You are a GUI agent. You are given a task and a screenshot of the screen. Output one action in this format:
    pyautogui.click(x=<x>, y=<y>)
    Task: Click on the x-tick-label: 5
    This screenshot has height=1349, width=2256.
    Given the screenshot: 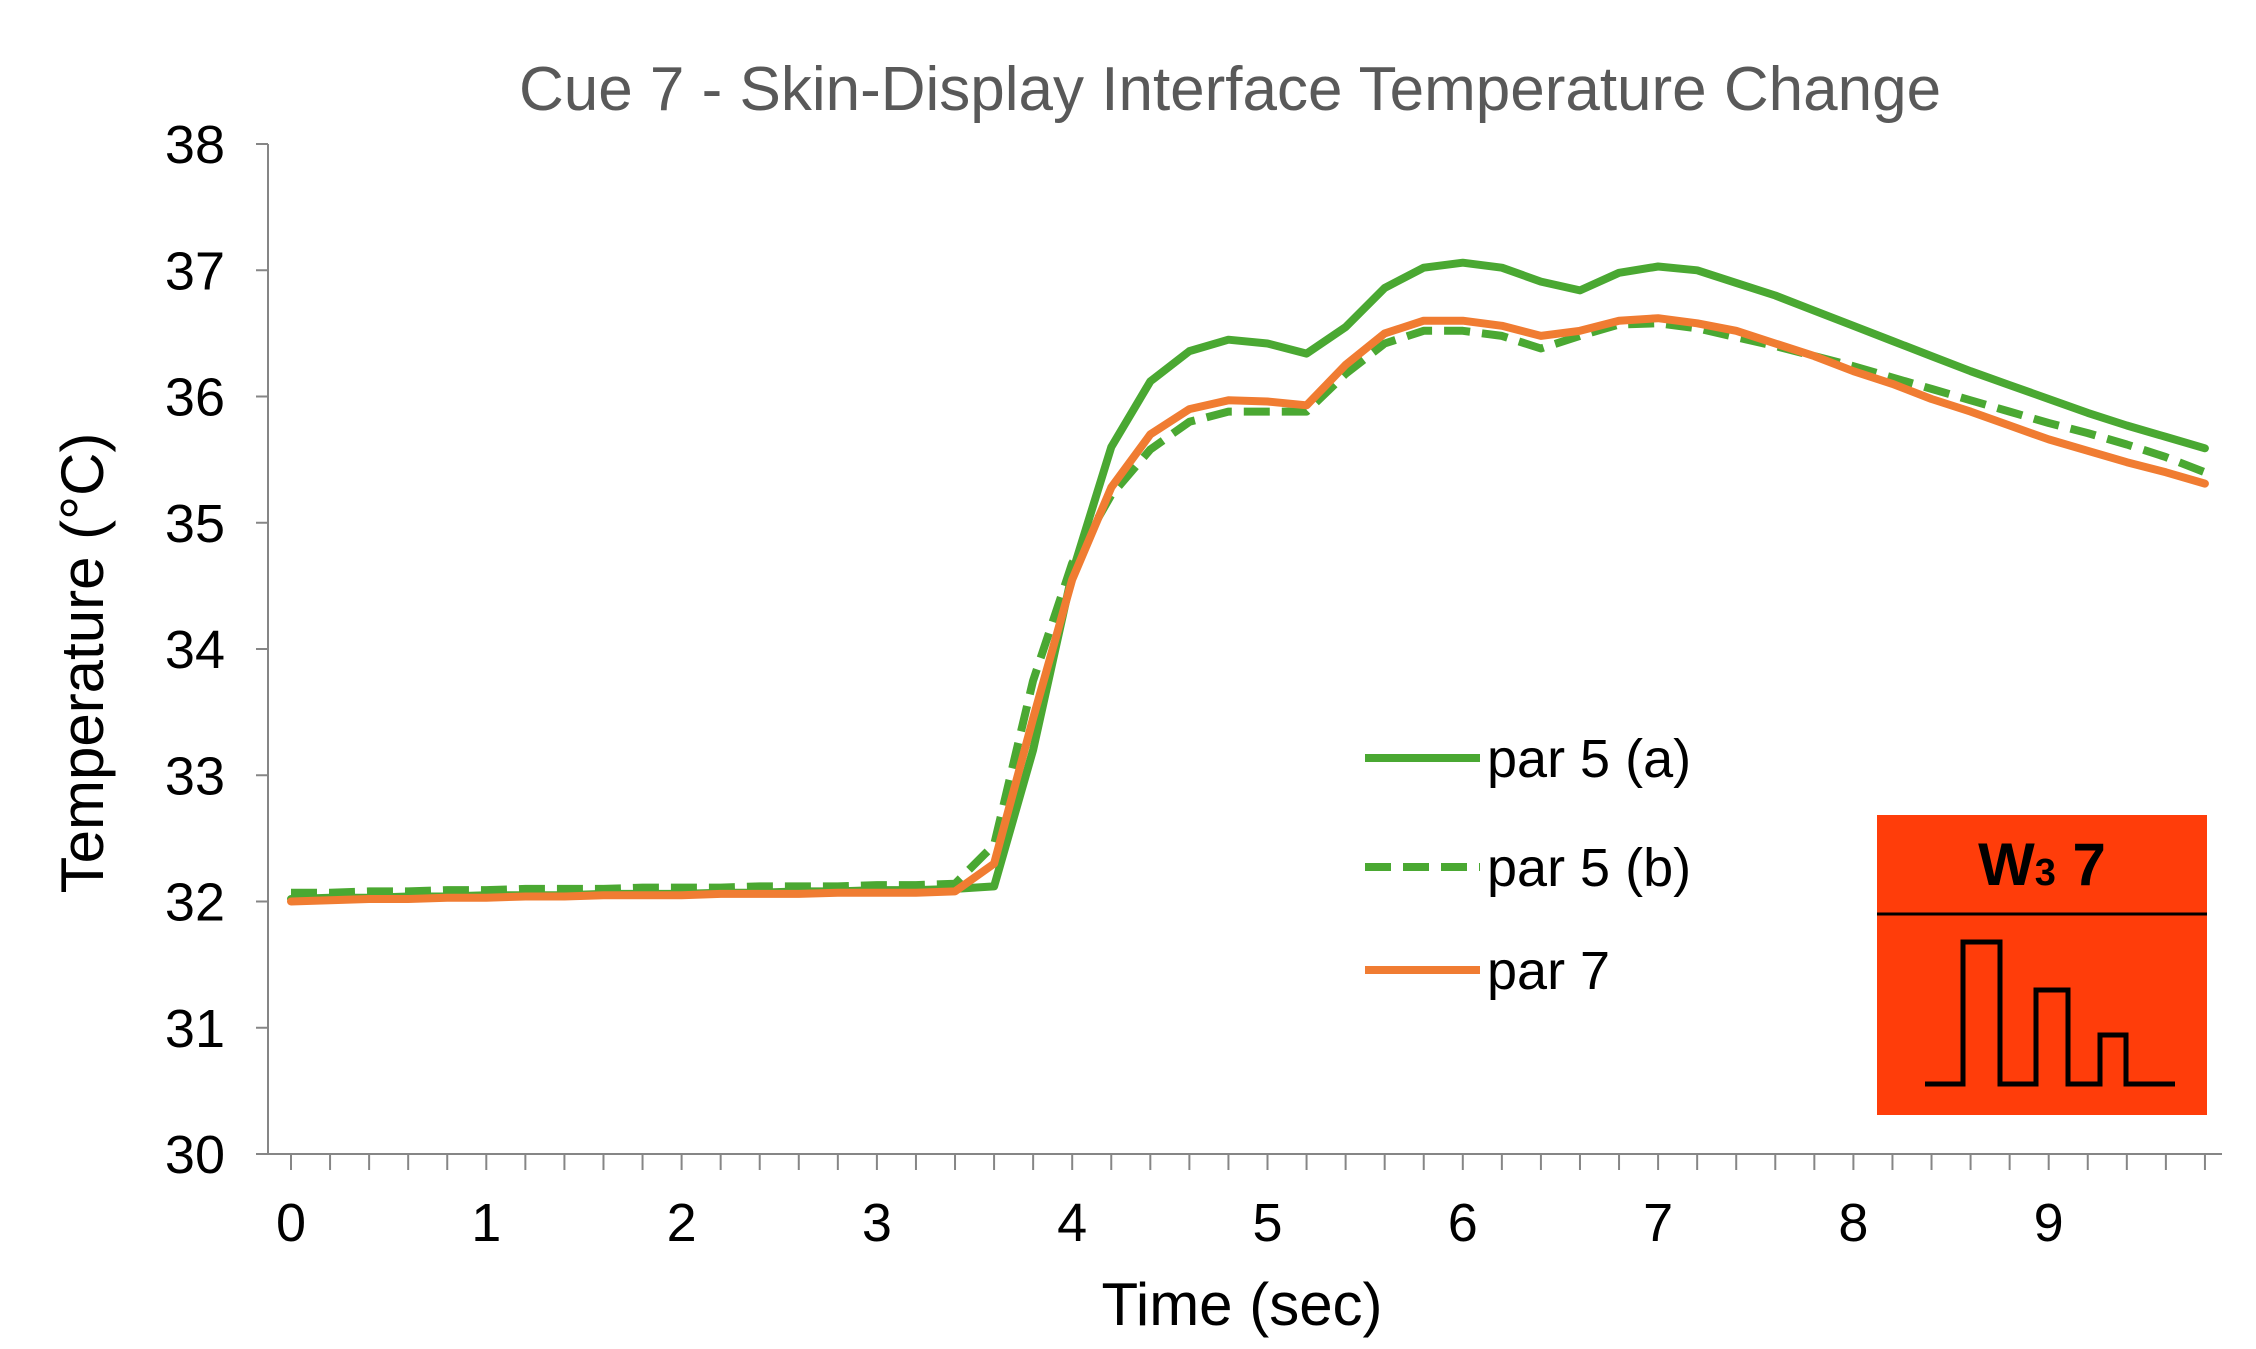 What is the action you would take?
    pyautogui.click(x=1267, y=1223)
    